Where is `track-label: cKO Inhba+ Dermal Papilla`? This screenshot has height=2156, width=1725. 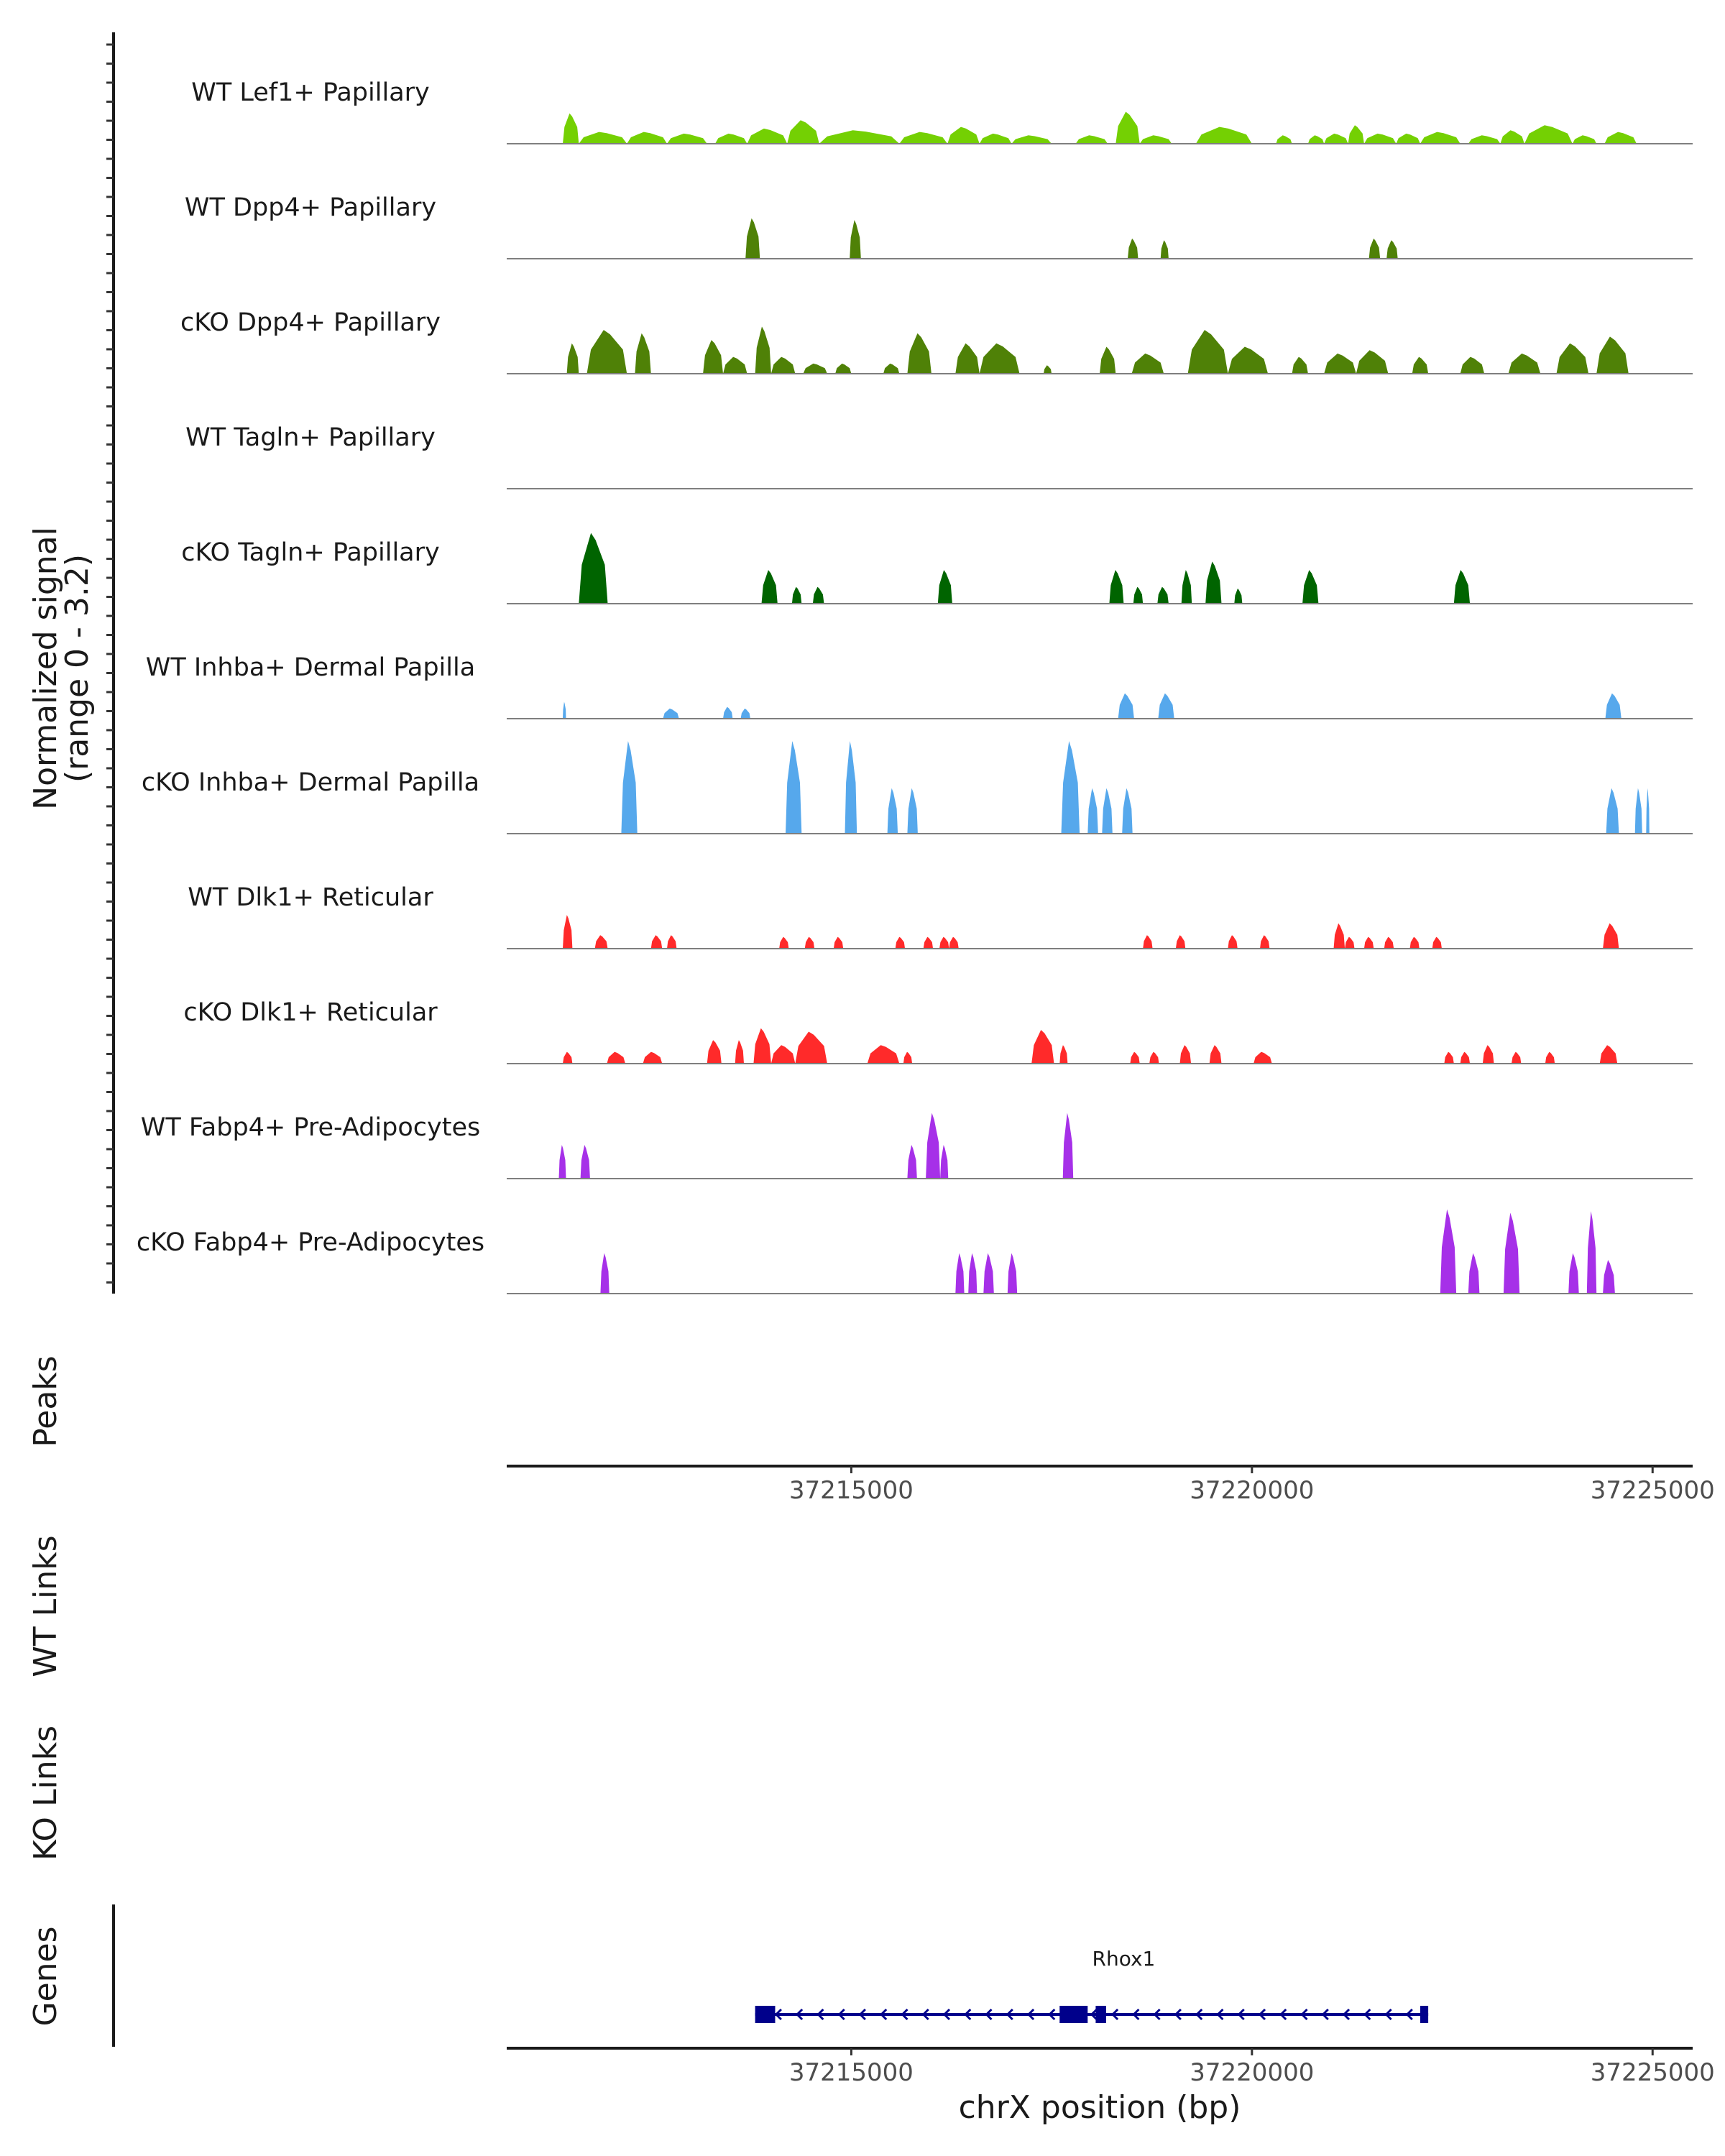
track-label: cKO Inhba+ Dermal Papilla is located at coordinates (310, 782).